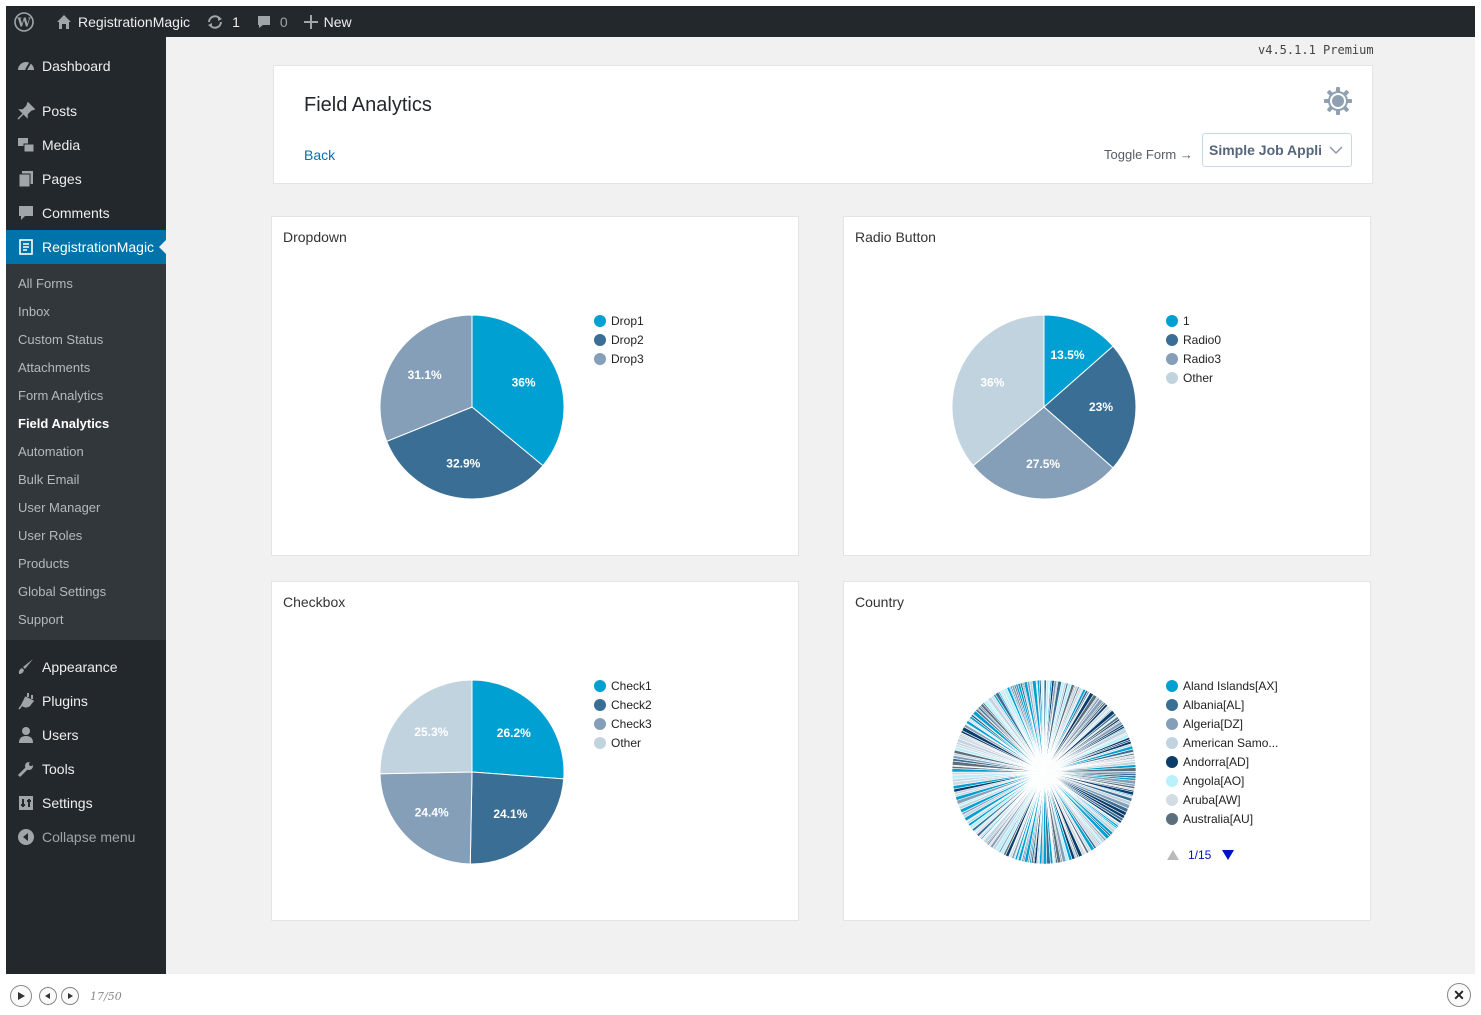 The image size is (1481, 1015). What do you see at coordinates (631, 723) in the screenshot?
I see `legend-label: Check3` at bounding box center [631, 723].